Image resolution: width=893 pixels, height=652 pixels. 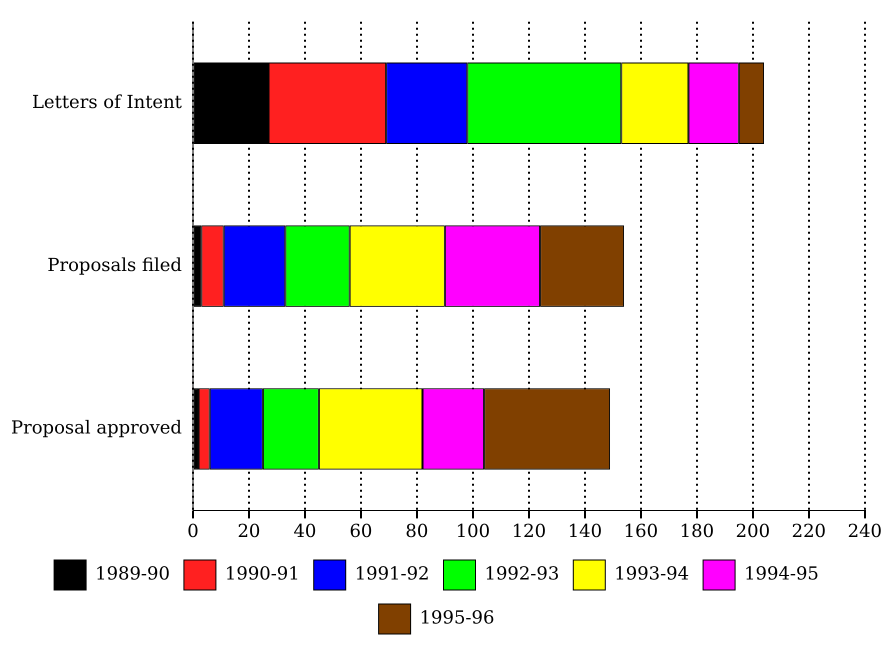 What do you see at coordinates (697, 531) in the screenshot?
I see `x-tick-label: 180` at bounding box center [697, 531].